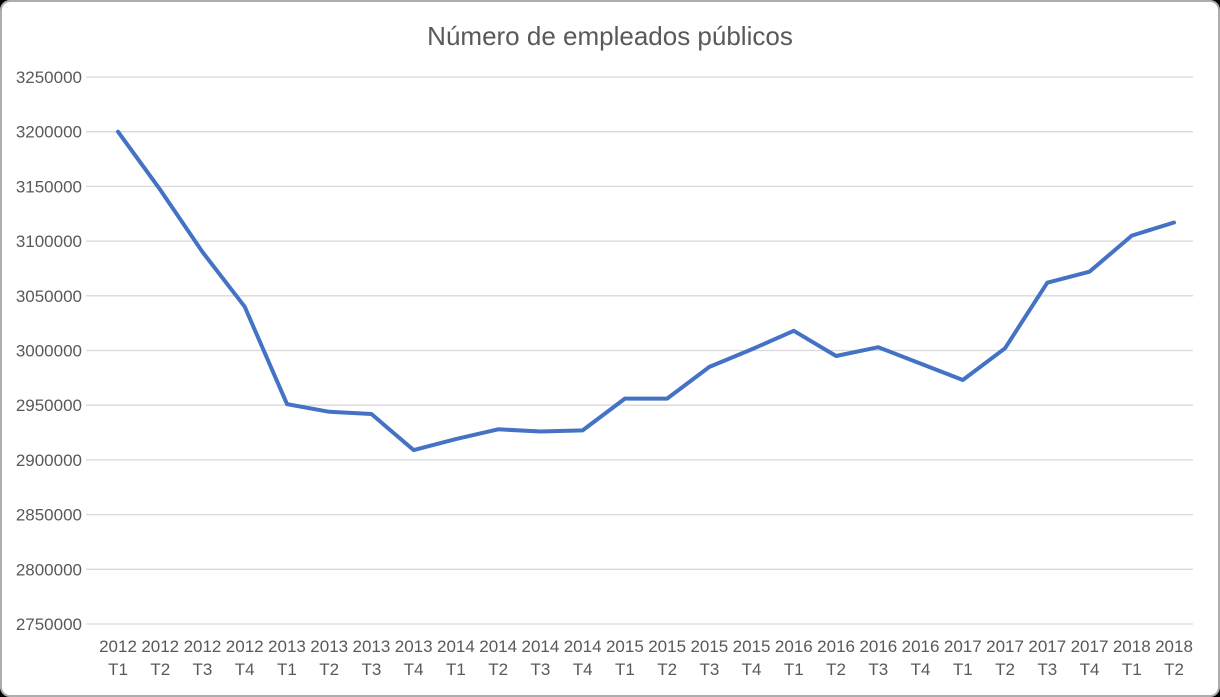  What do you see at coordinates (49, 515) in the screenshot?
I see `y-axis-tick-label: 2850000` at bounding box center [49, 515].